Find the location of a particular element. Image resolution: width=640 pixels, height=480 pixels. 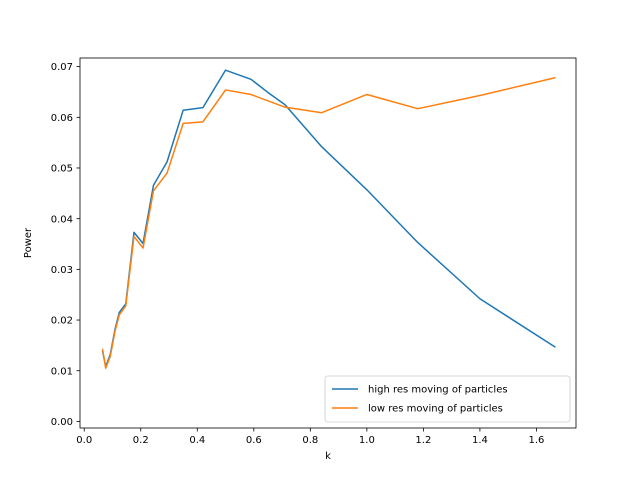

legend-label-1: high res moving of particles is located at coordinates (438, 390).